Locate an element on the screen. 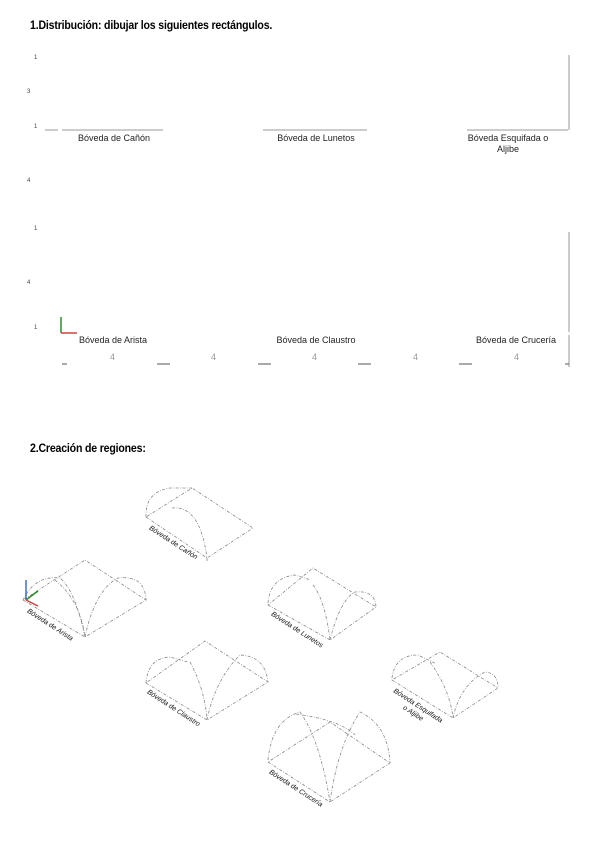  side-mark: 3 is located at coordinates (29, 92).